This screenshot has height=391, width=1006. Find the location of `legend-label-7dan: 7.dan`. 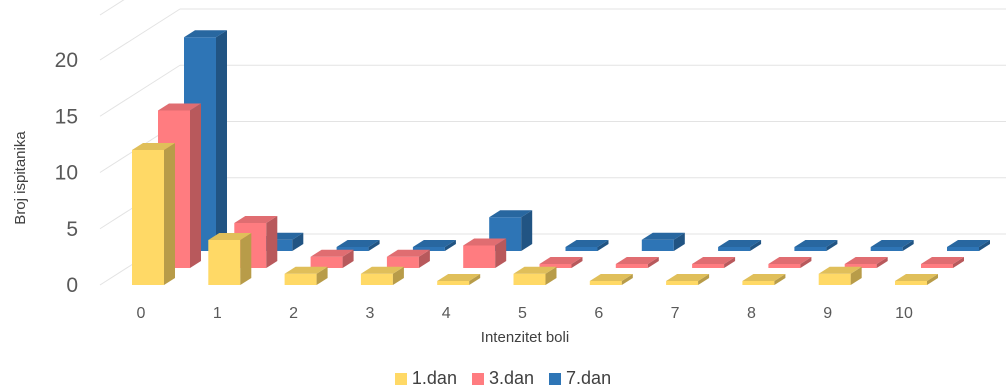

legend-label-7dan: 7.dan is located at coordinates (589, 378).